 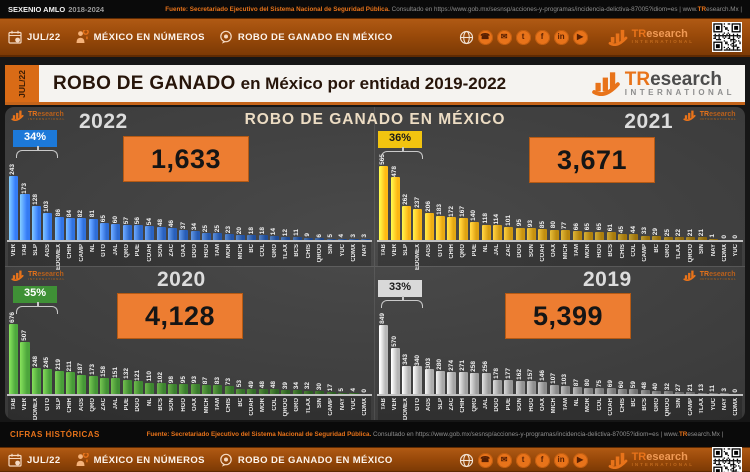 I want to click on bar-column: 343, so click(x=406, y=374).